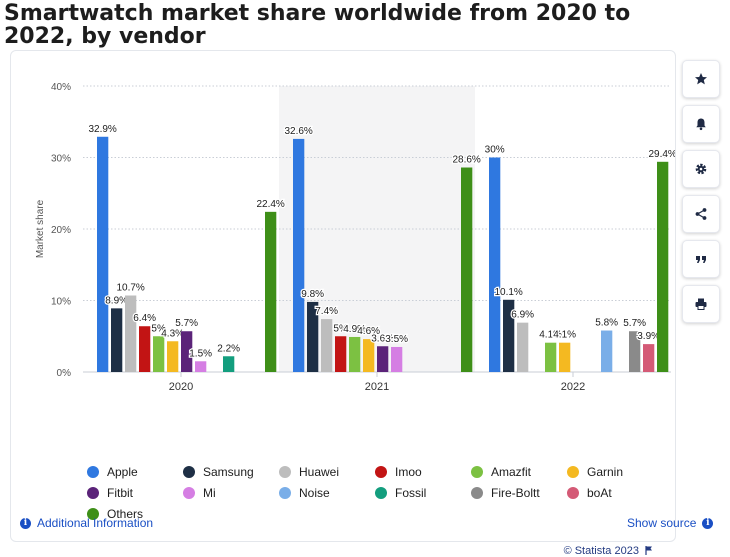 The image size is (730, 557). I want to click on legend-item-samsung: Samsung, so click(231, 472).